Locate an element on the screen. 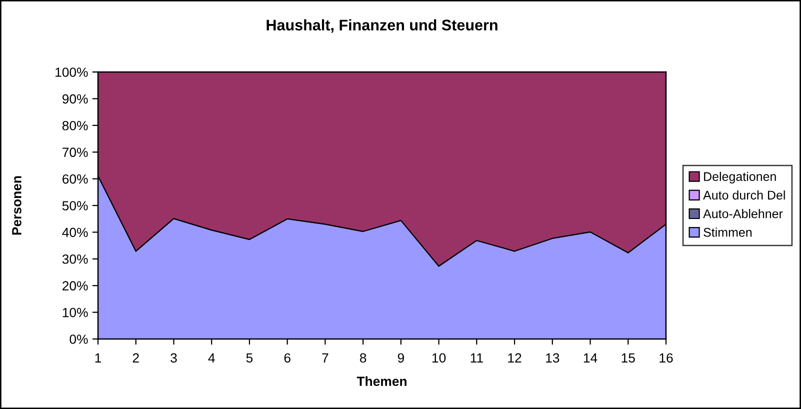 This screenshot has width=801, height=409. y-axis-title: Personen is located at coordinates (17, 205).